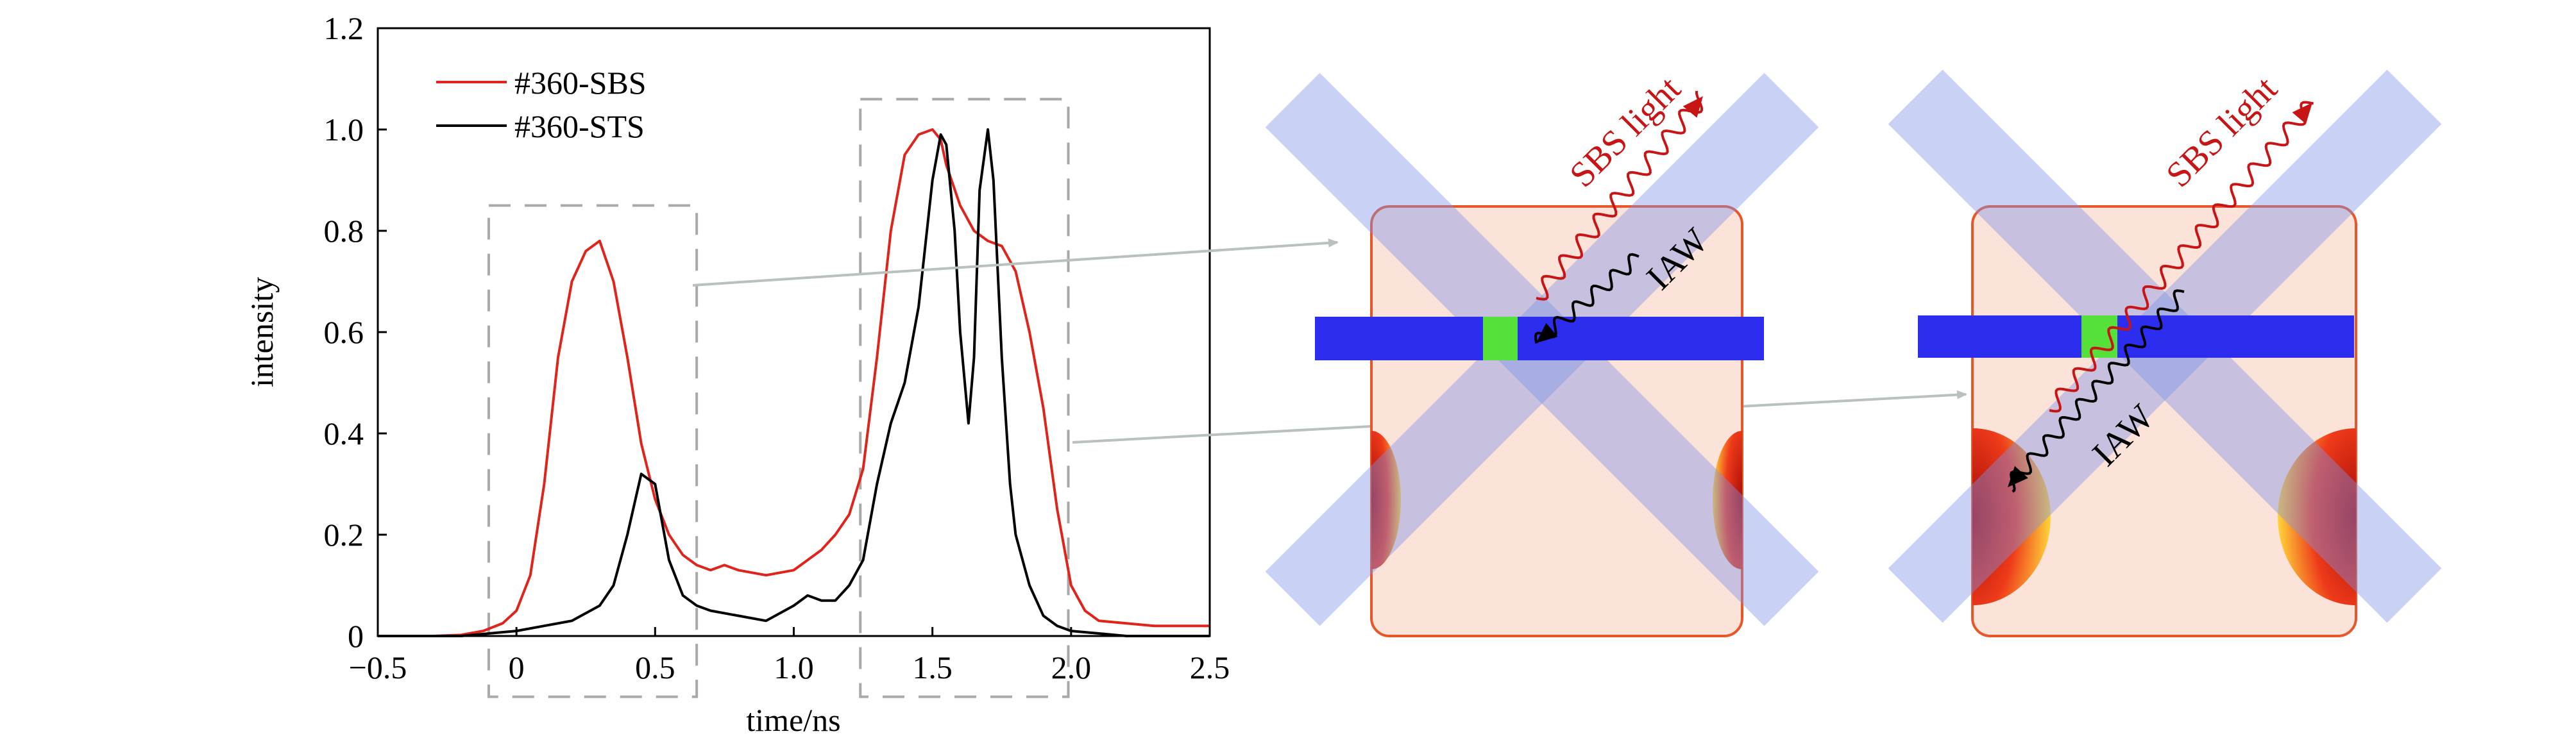 The width and height of the screenshot is (2576, 745). I want to click on y-tick-label: 0.6, so click(344, 332).